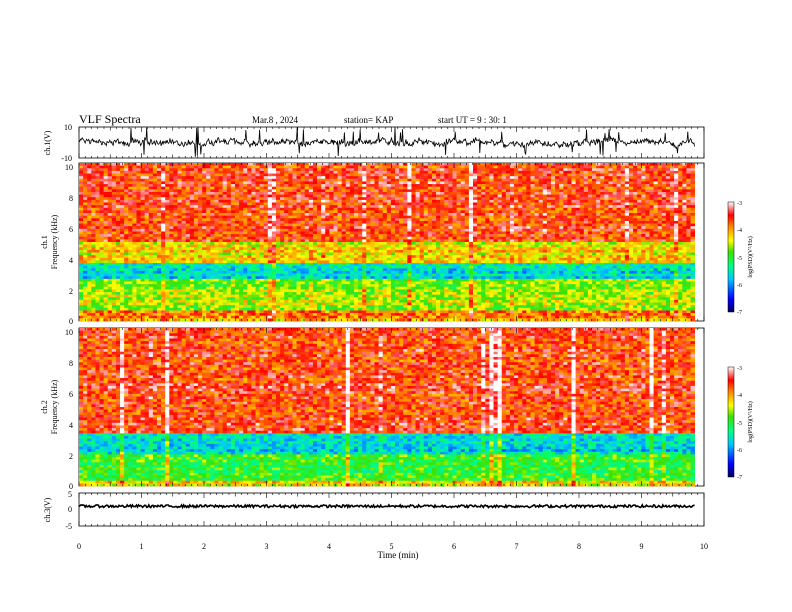 The width and height of the screenshot is (792, 612). I want to click on ch1-spec-ylabel-channel: ch.1, so click(44, 242).